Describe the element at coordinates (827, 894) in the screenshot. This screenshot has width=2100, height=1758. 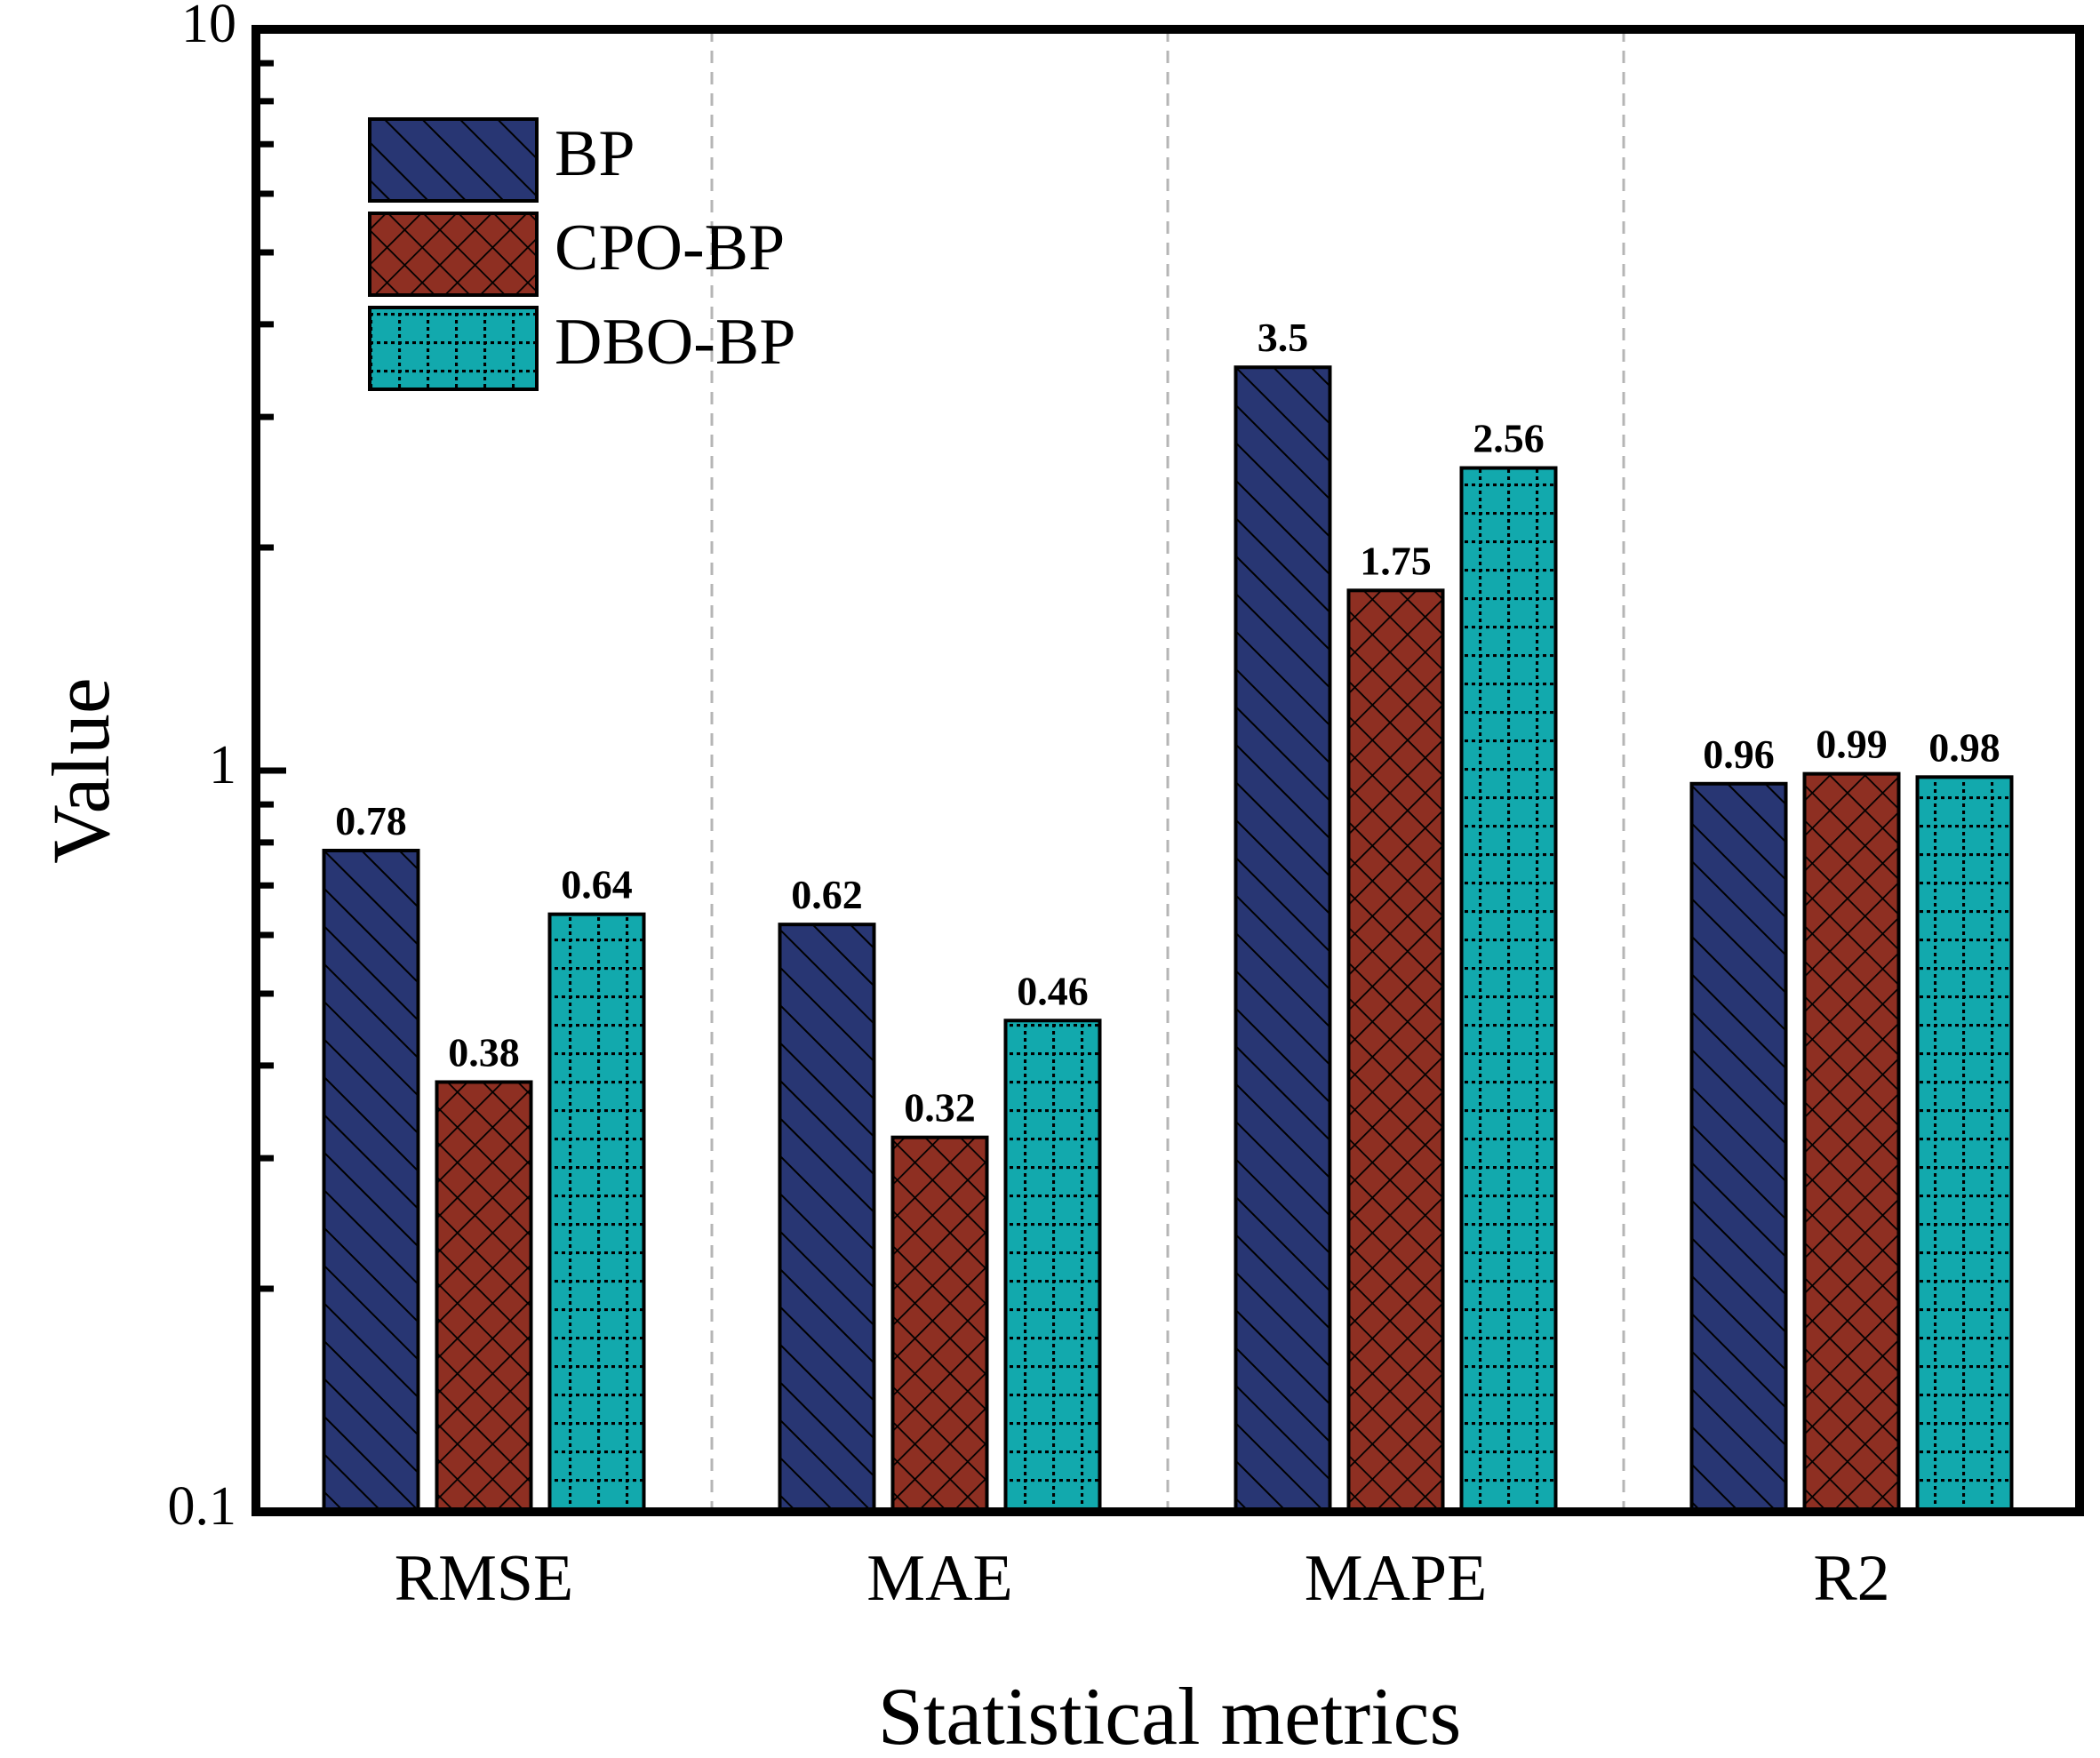
I see `data-label-bp-mae: 0.62` at that location.